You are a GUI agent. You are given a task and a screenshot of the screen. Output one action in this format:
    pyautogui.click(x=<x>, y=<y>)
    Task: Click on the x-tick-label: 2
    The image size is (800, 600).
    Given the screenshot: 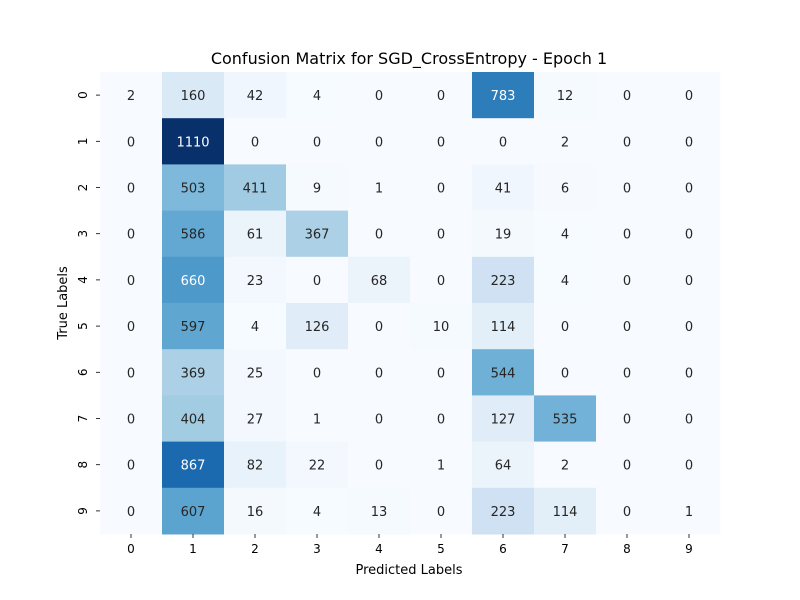 What is the action you would take?
    pyautogui.click(x=255, y=549)
    